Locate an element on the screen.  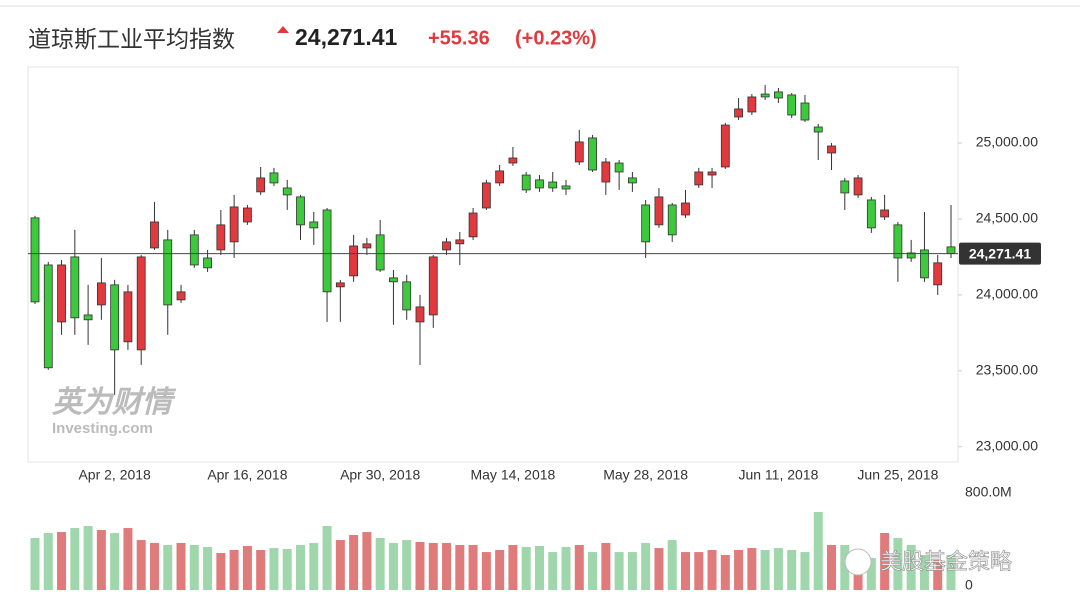
last-price-box-label: 24,271.41 is located at coordinates (1000, 253).